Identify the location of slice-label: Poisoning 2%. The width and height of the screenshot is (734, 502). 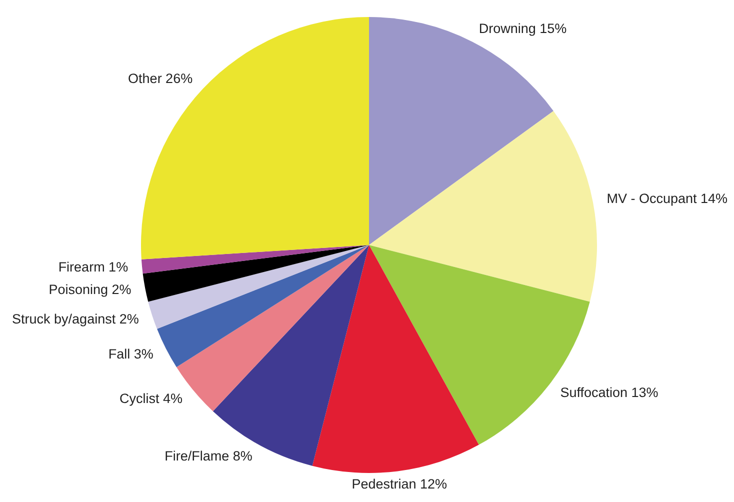
(90, 289).